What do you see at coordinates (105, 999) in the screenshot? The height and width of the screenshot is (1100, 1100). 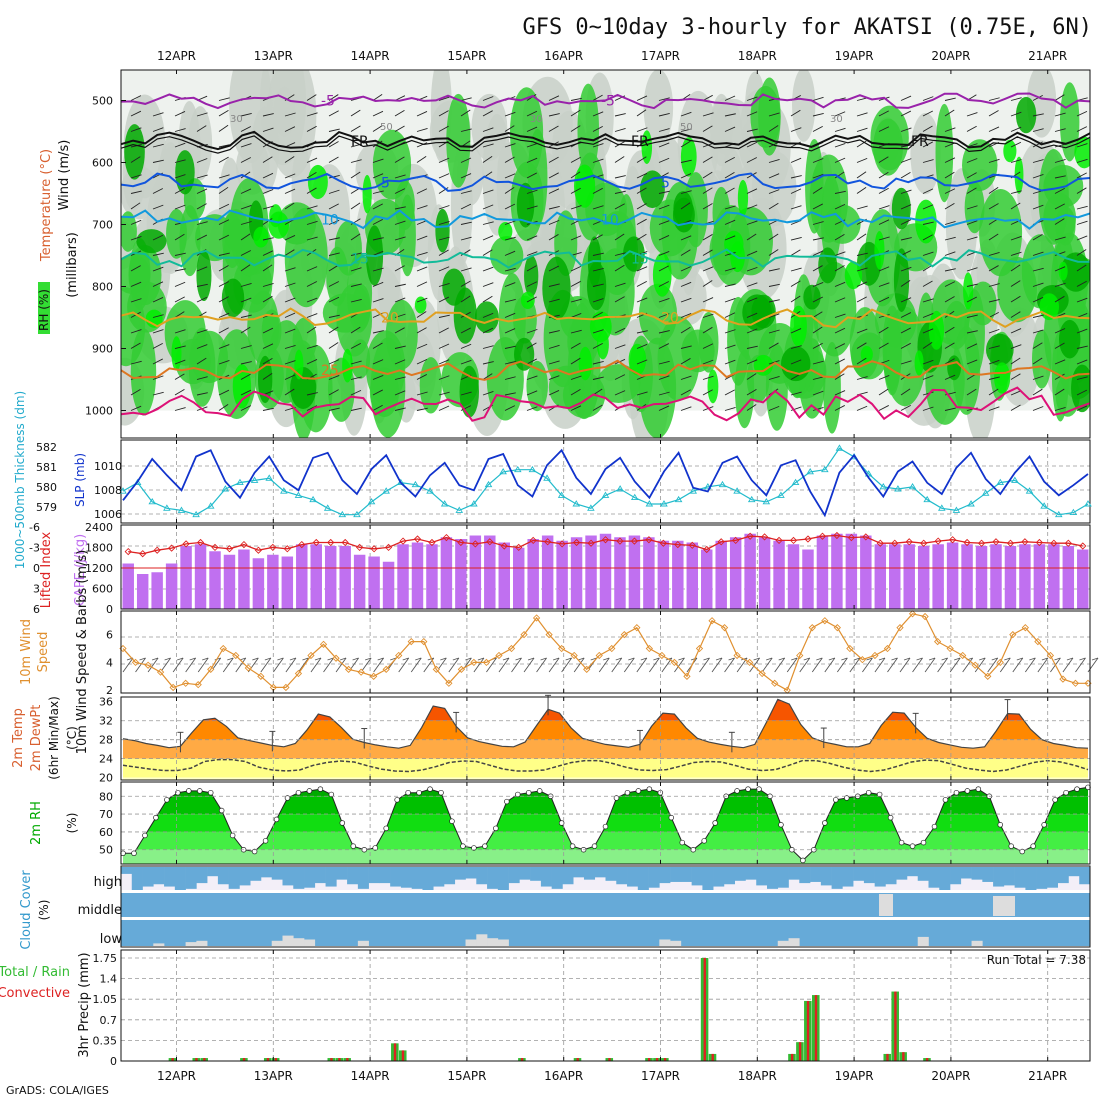 I see `precip-tick: 1.05` at bounding box center [105, 999].